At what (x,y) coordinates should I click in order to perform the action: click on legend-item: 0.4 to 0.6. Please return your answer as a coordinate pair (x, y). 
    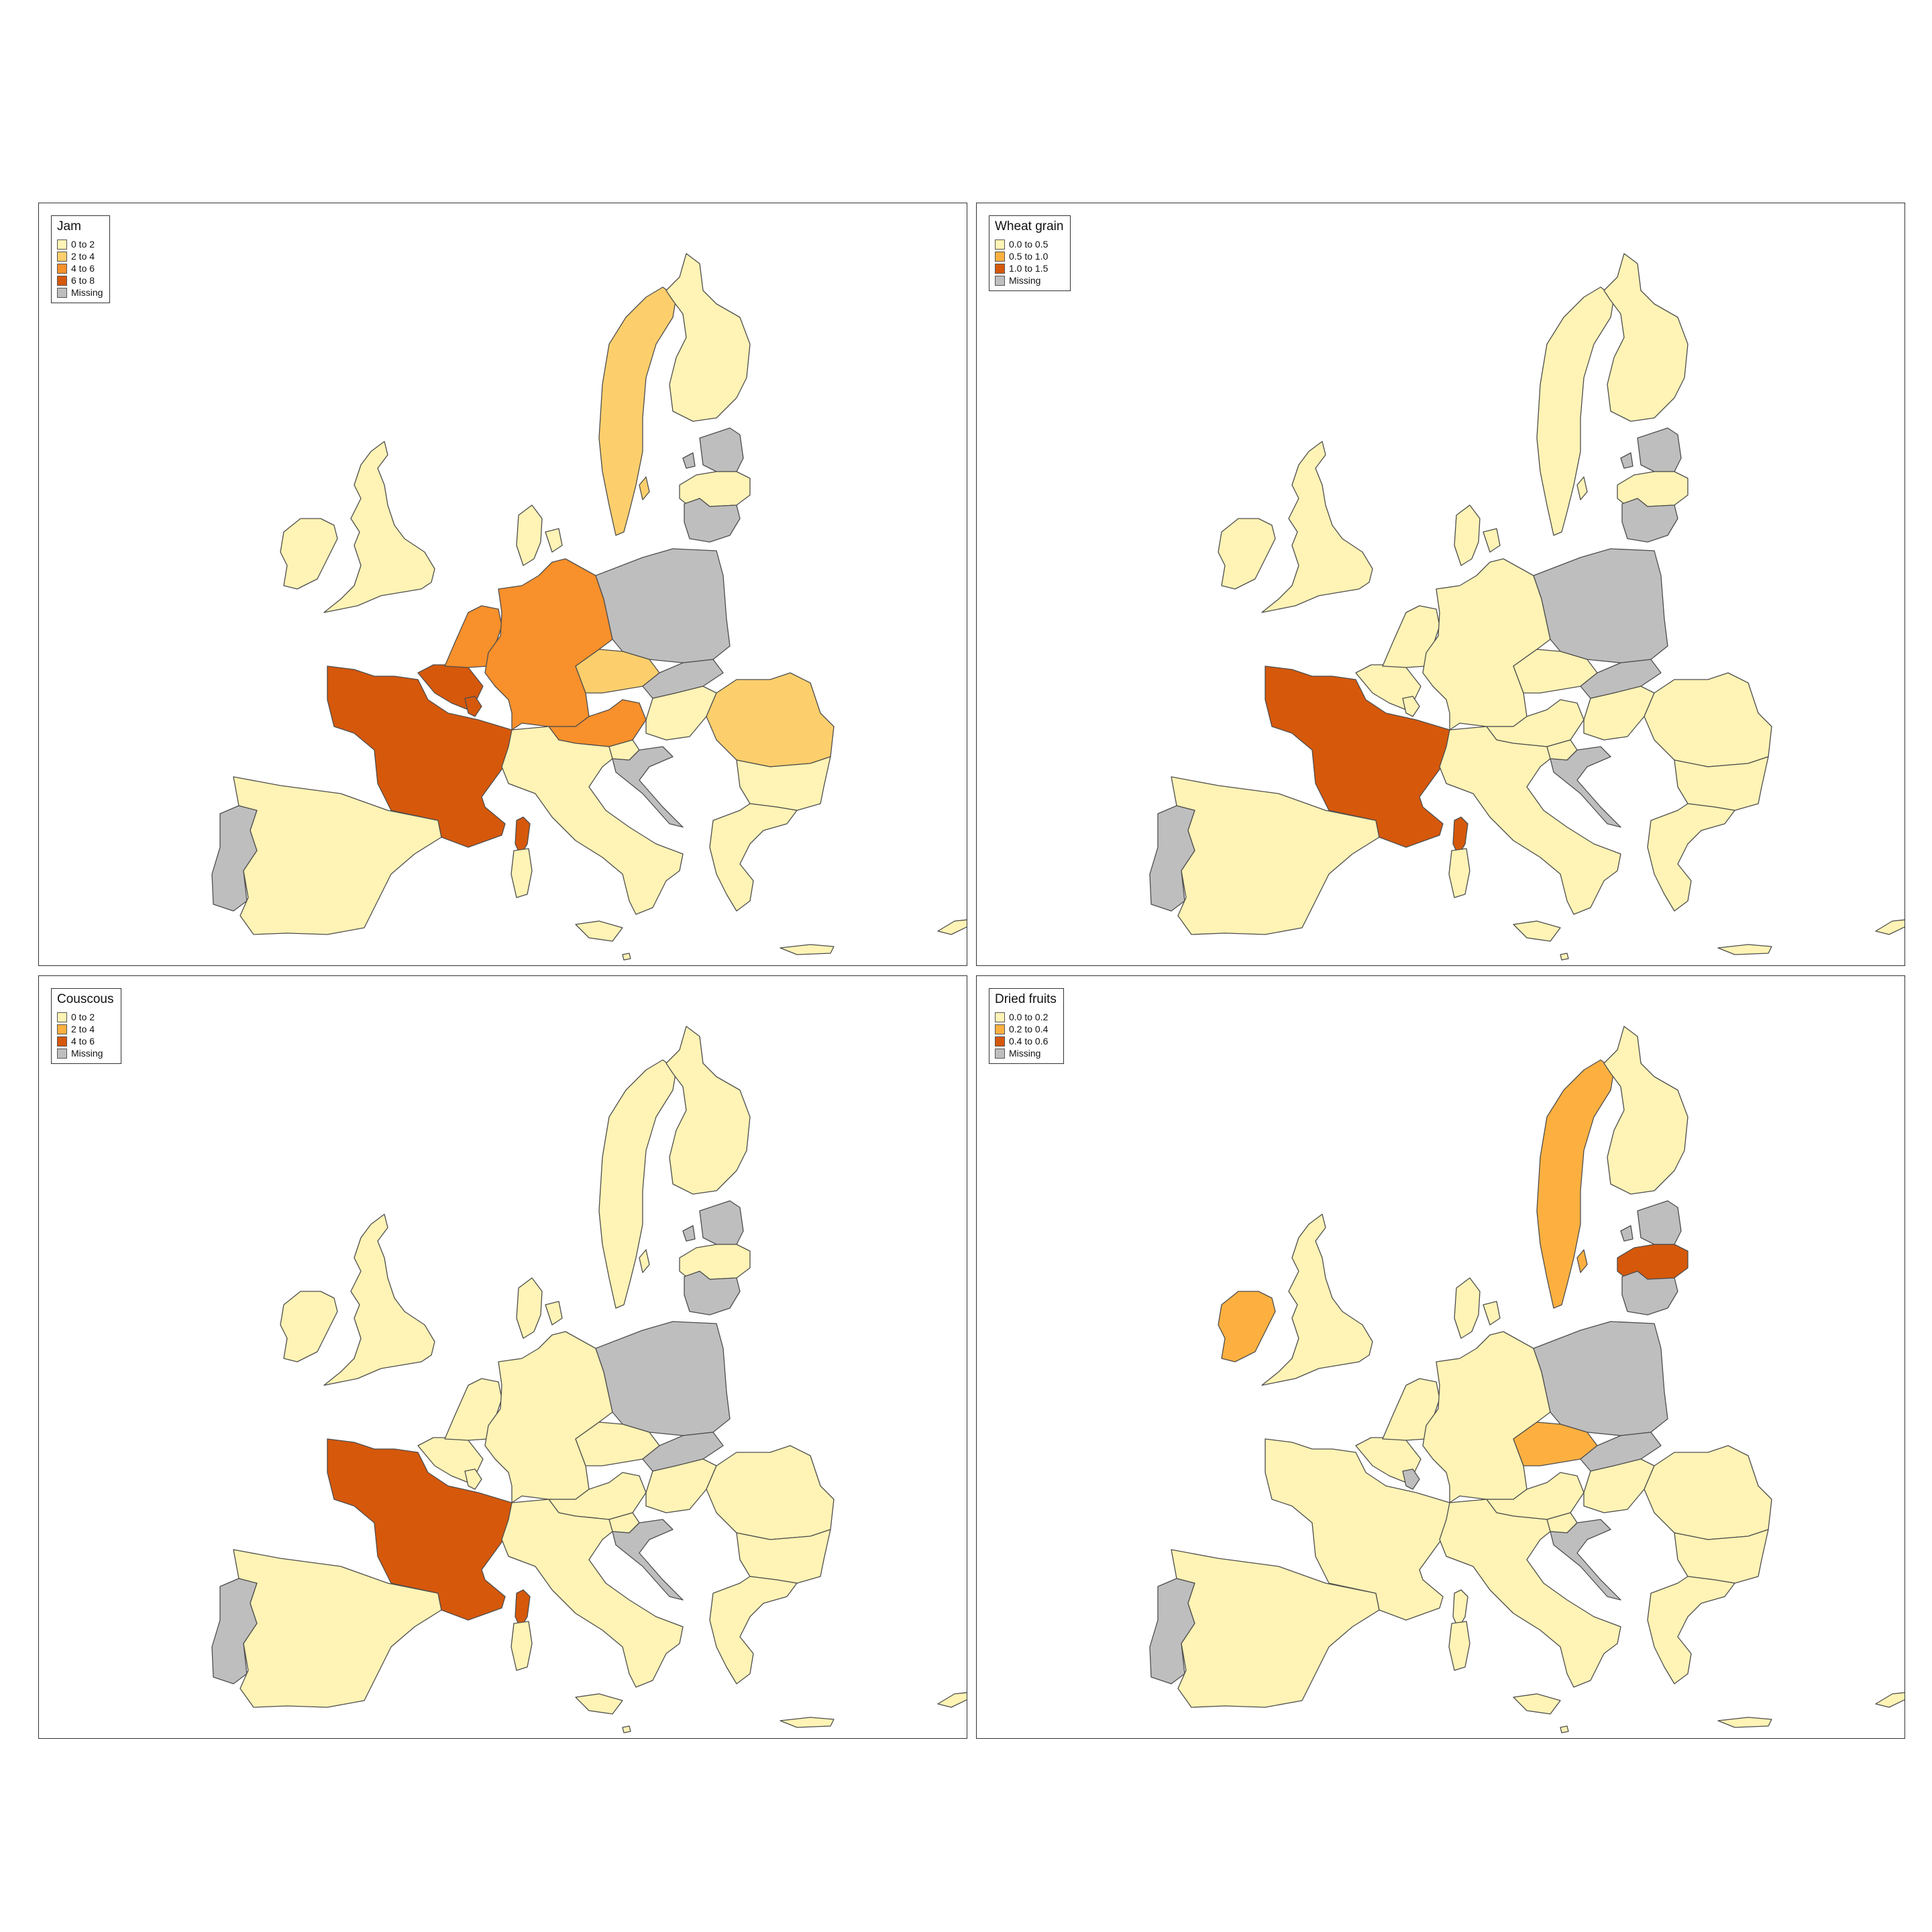
    Looking at the image, I should click on (1026, 1041).